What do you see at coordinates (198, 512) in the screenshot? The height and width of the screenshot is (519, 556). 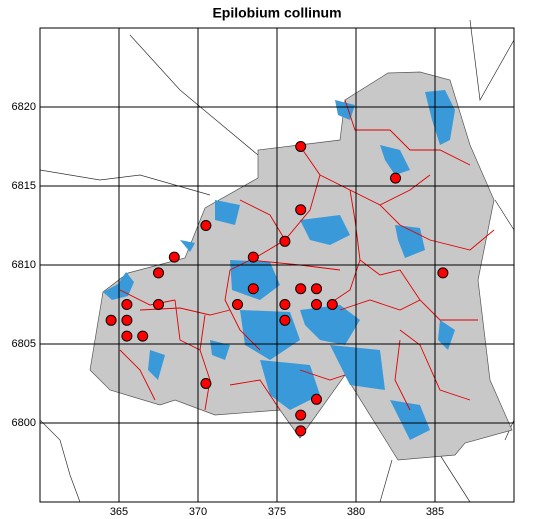 I see `x-tick-label: 370` at bounding box center [198, 512].